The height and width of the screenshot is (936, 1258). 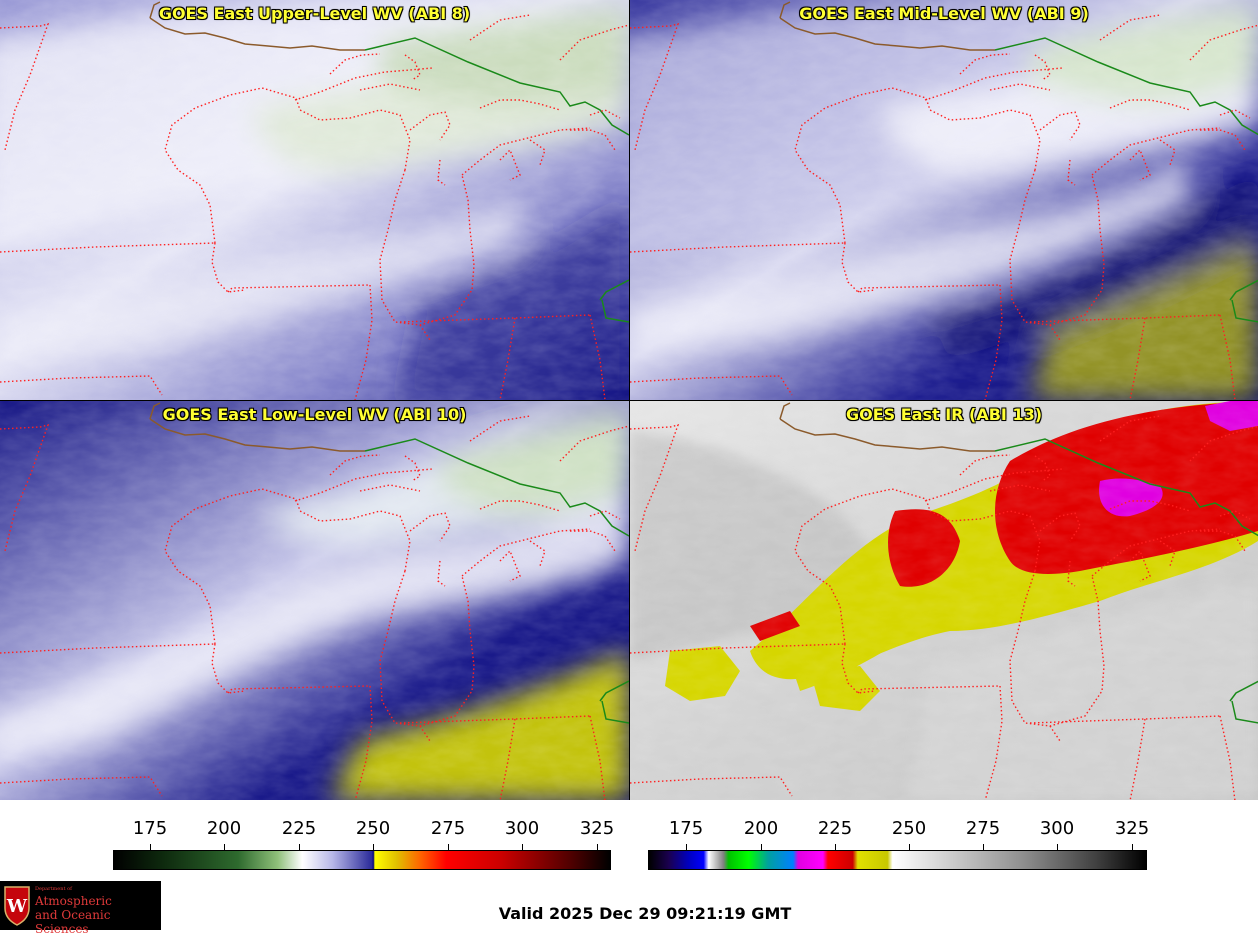 I want to click on uw-crest-icon: W, so click(x=17, y=906).